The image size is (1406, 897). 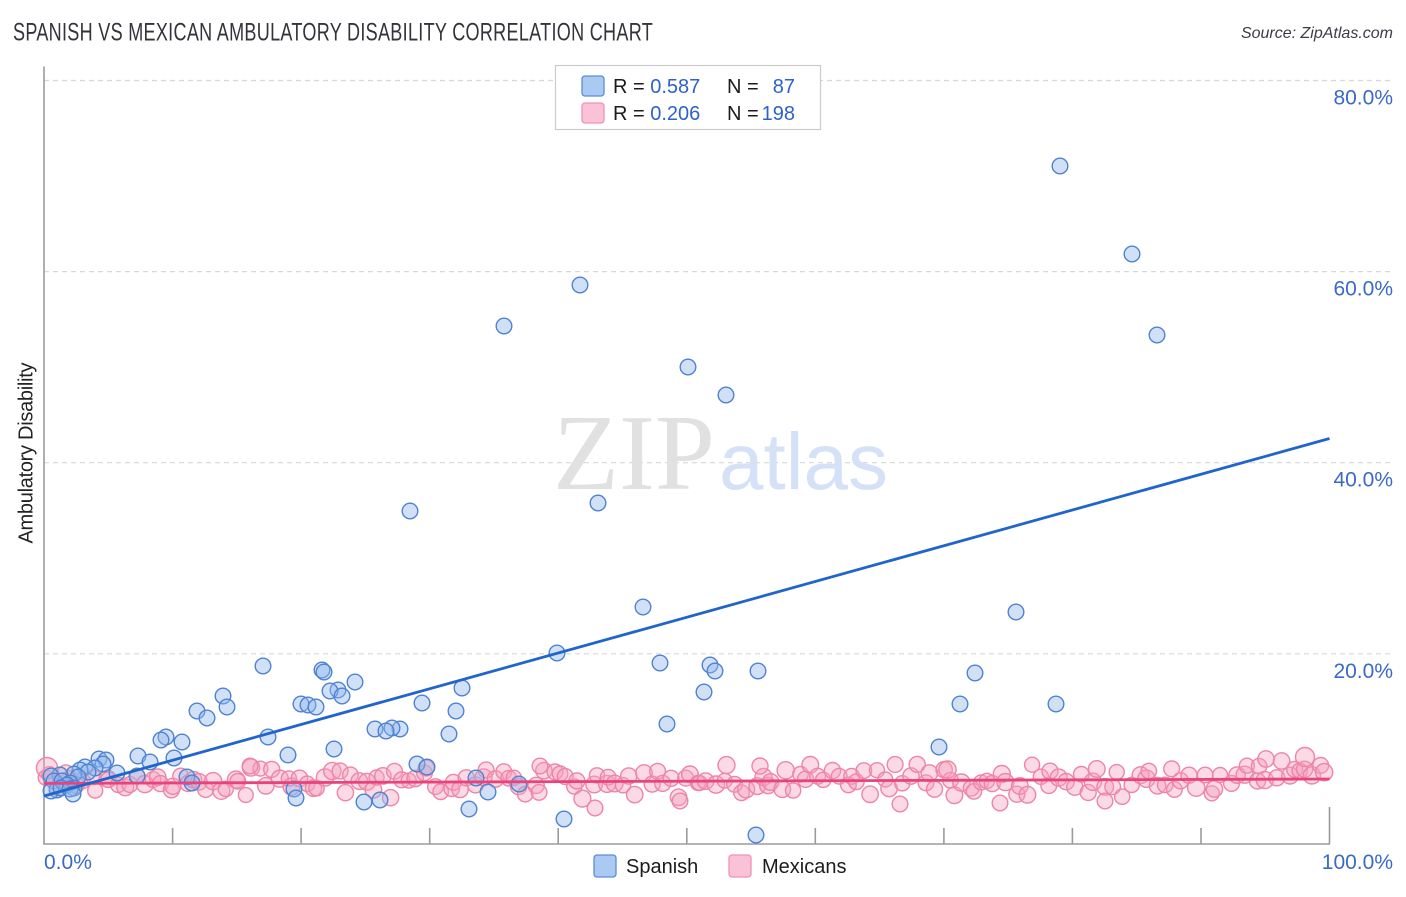 What do you see at coordinates (1357, 862) in the screenshot?
I see `svg-text: 100.0%` at bounding box center [1357, 862].